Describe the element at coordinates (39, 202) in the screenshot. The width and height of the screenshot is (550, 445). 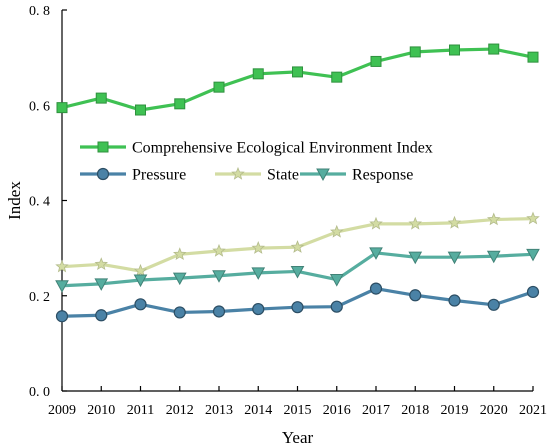
I see `y-tick-label: 0. 4` at that location.